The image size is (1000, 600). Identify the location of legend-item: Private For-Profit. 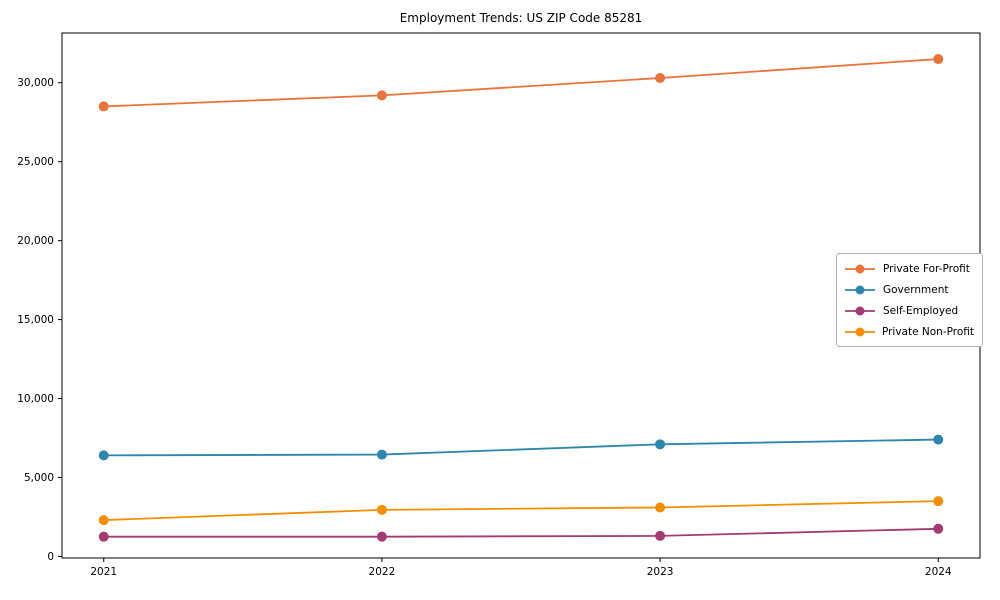
(909, 268).